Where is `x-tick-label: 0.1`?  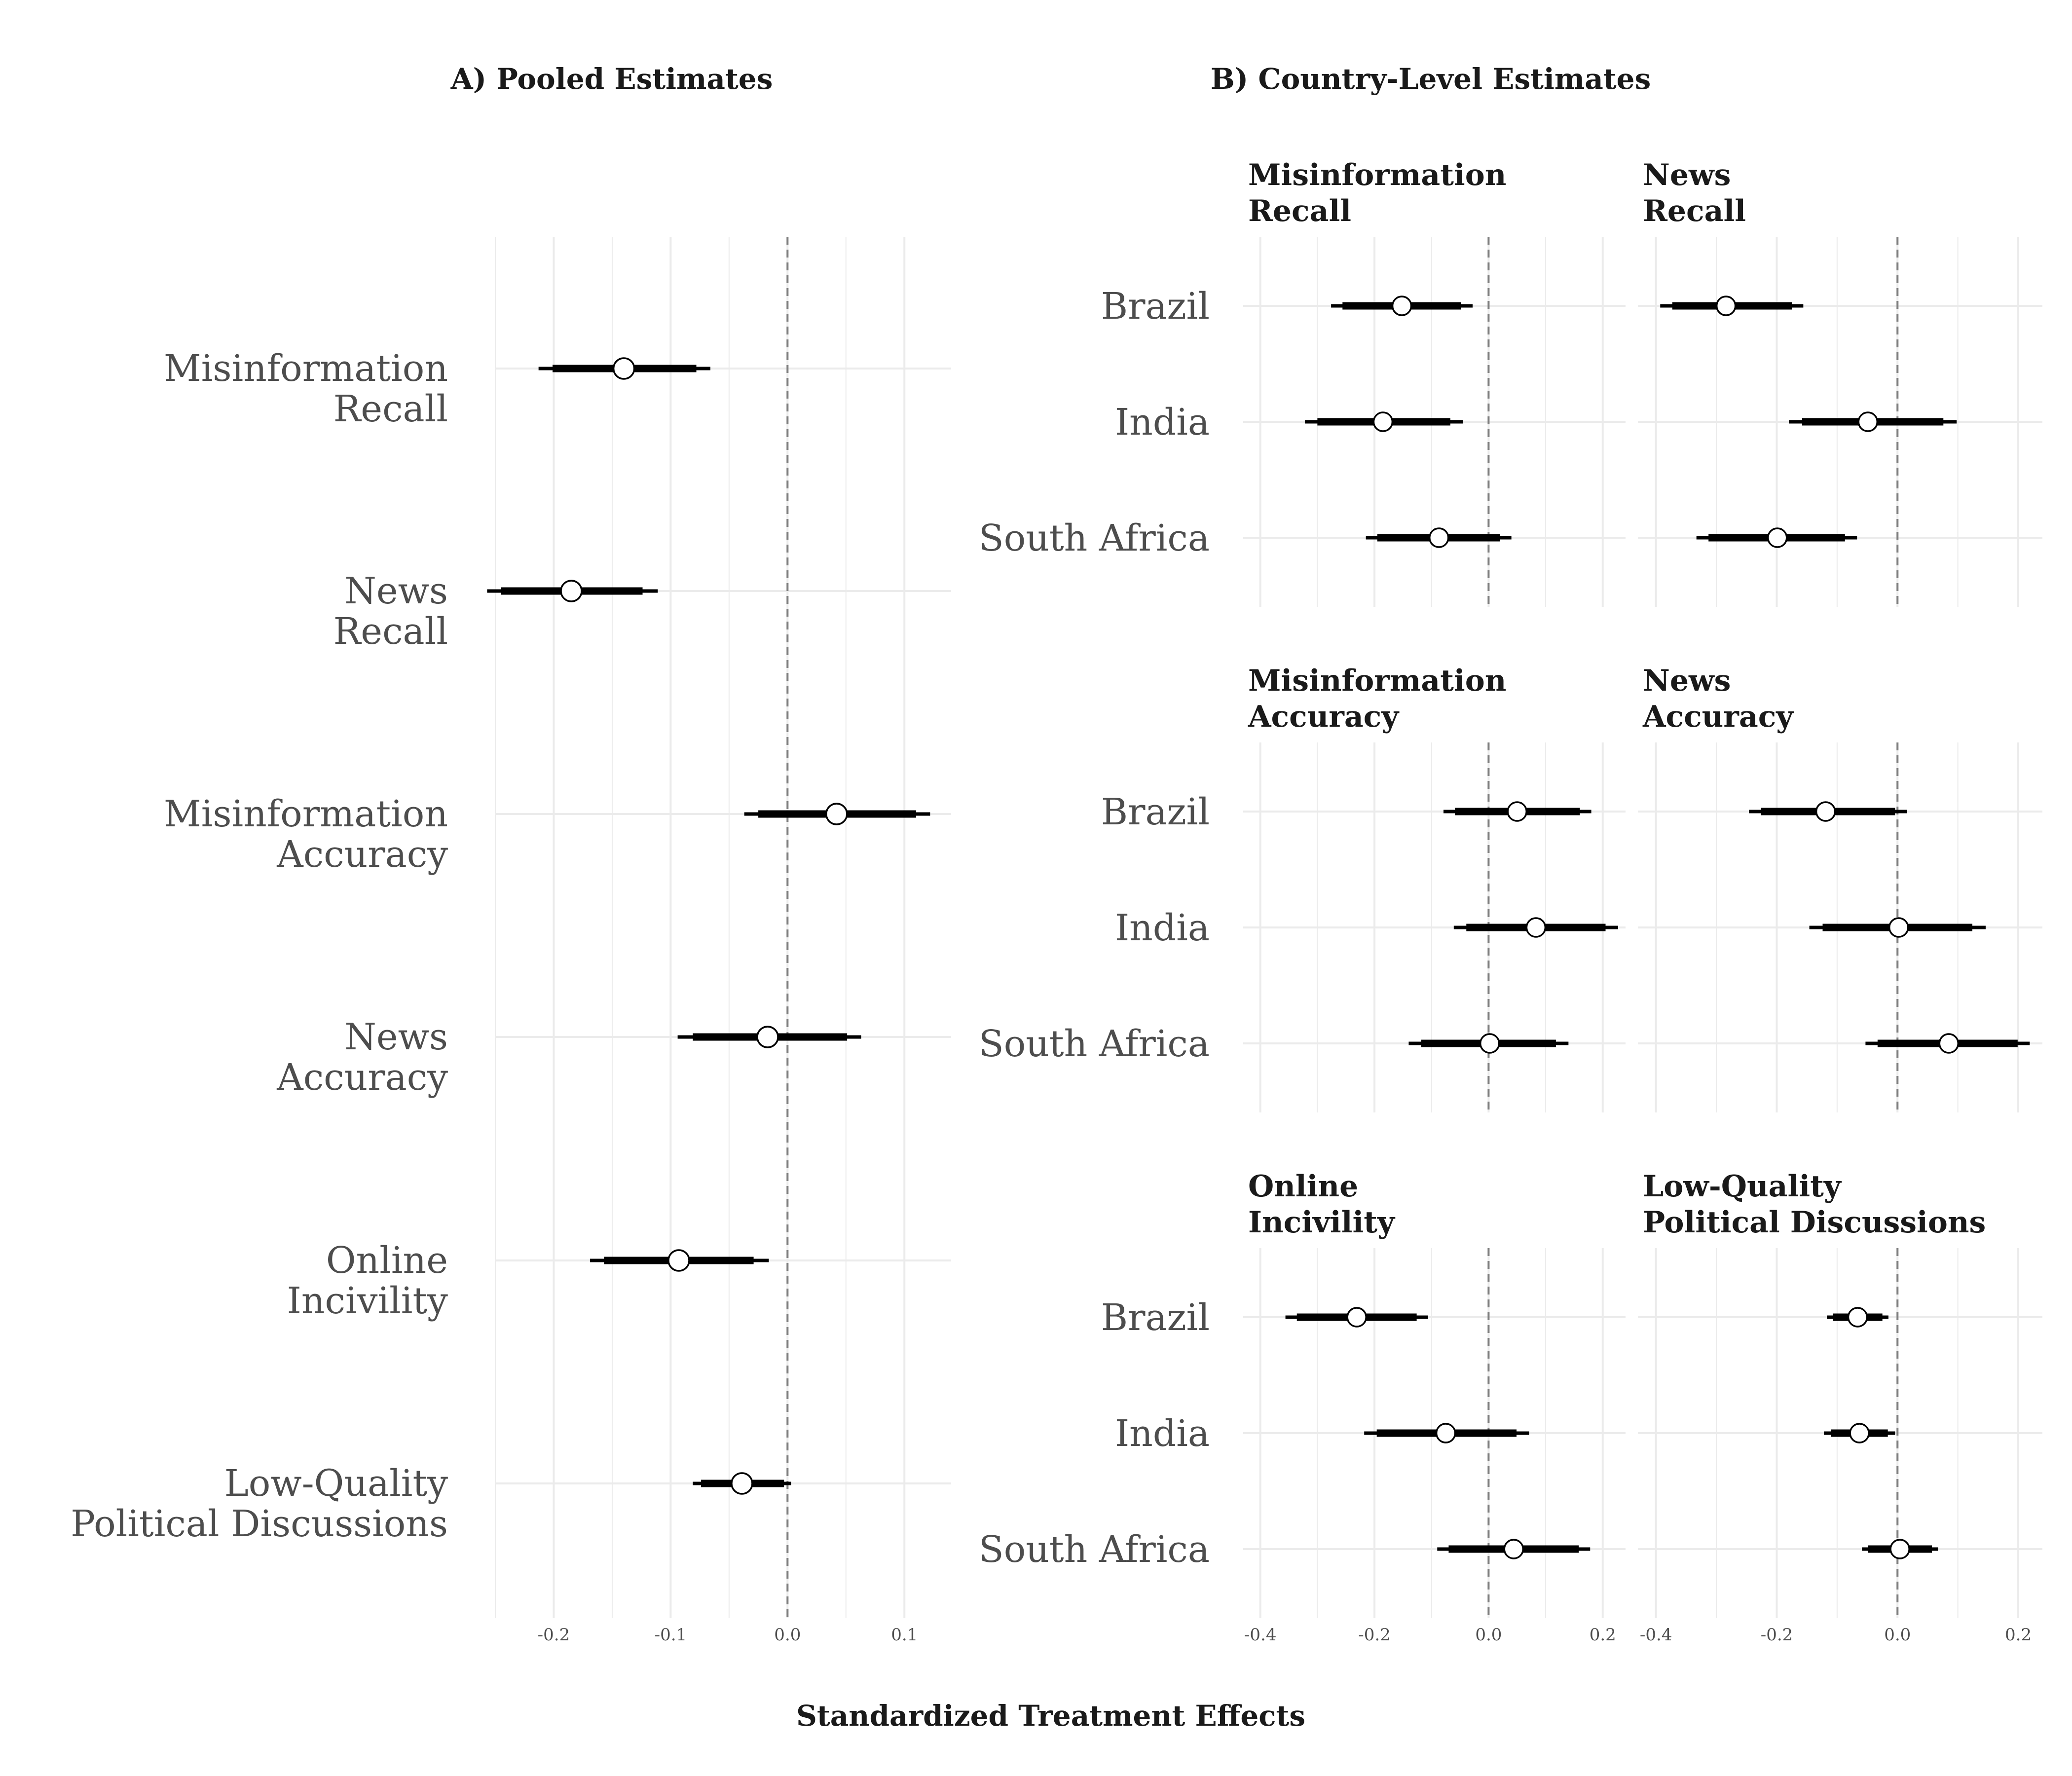 x-tick-label: 0.1 is located at coordinates (905, 1635).